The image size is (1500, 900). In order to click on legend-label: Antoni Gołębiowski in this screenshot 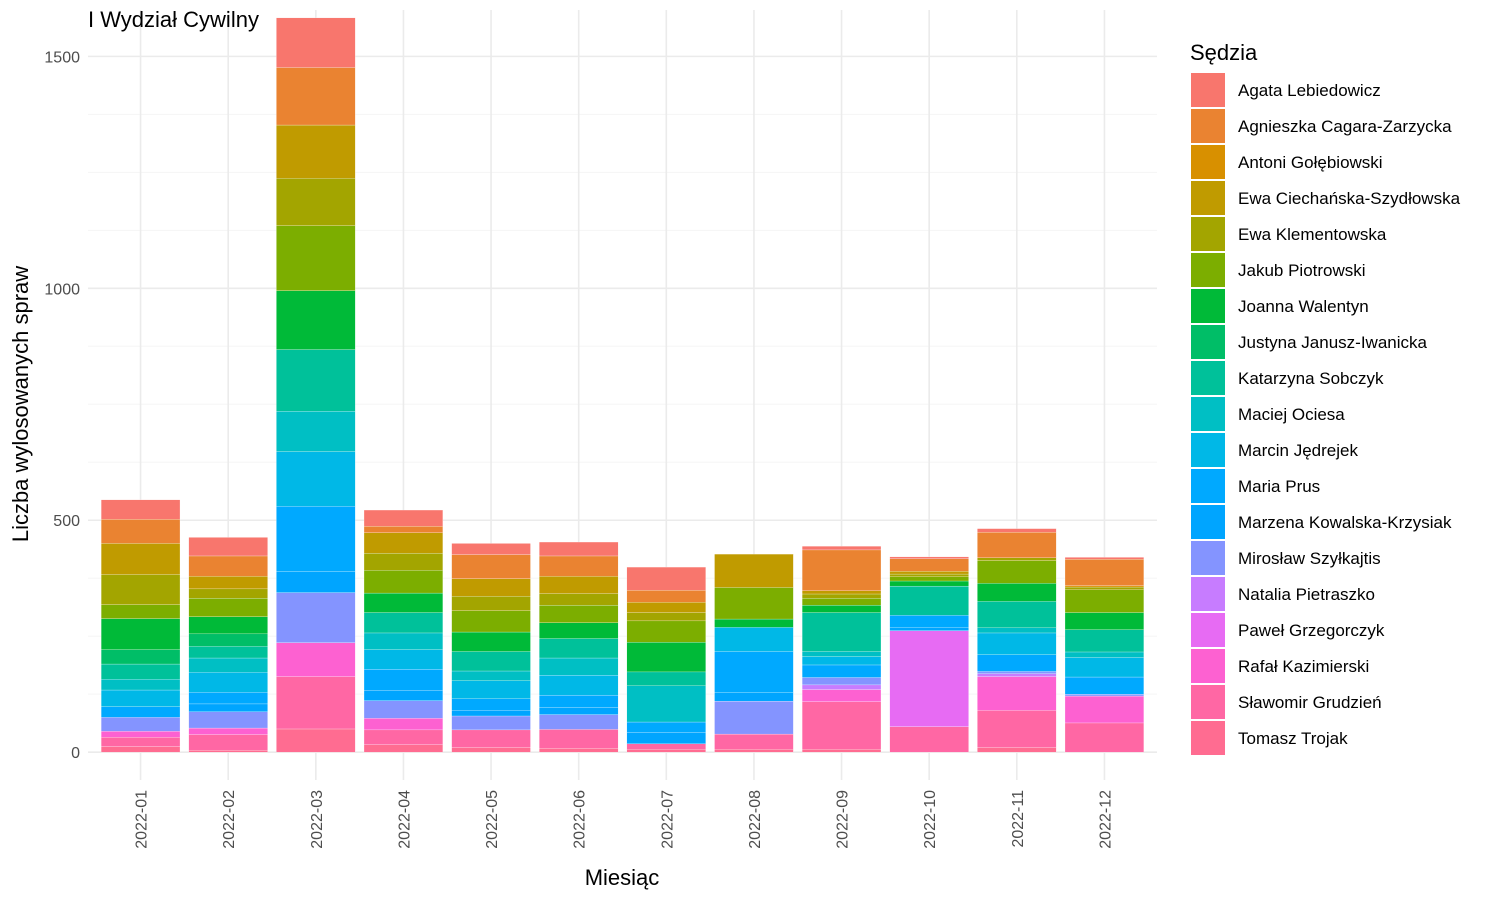, I will do `click(1310, 162)`.